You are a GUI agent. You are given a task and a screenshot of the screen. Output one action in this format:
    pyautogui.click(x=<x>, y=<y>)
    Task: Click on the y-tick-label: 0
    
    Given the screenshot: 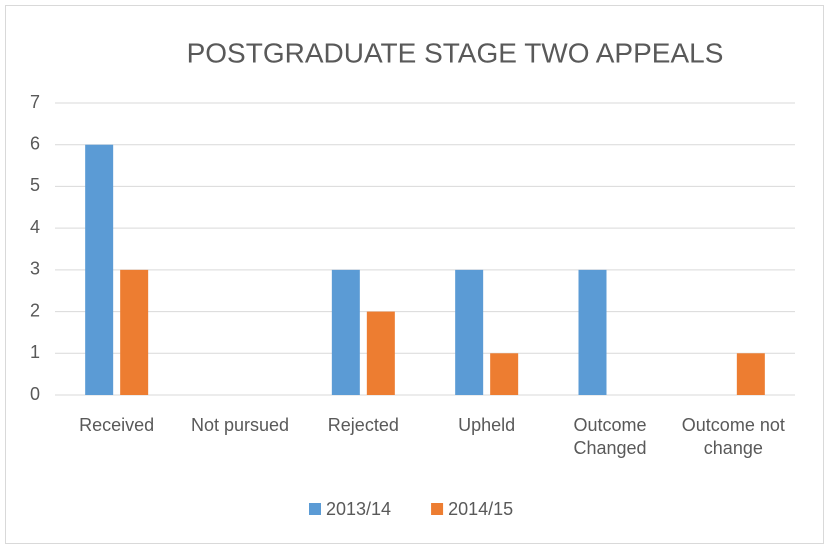 What is the action you would take?
    pyautogui.click(x=35, y=394)
    